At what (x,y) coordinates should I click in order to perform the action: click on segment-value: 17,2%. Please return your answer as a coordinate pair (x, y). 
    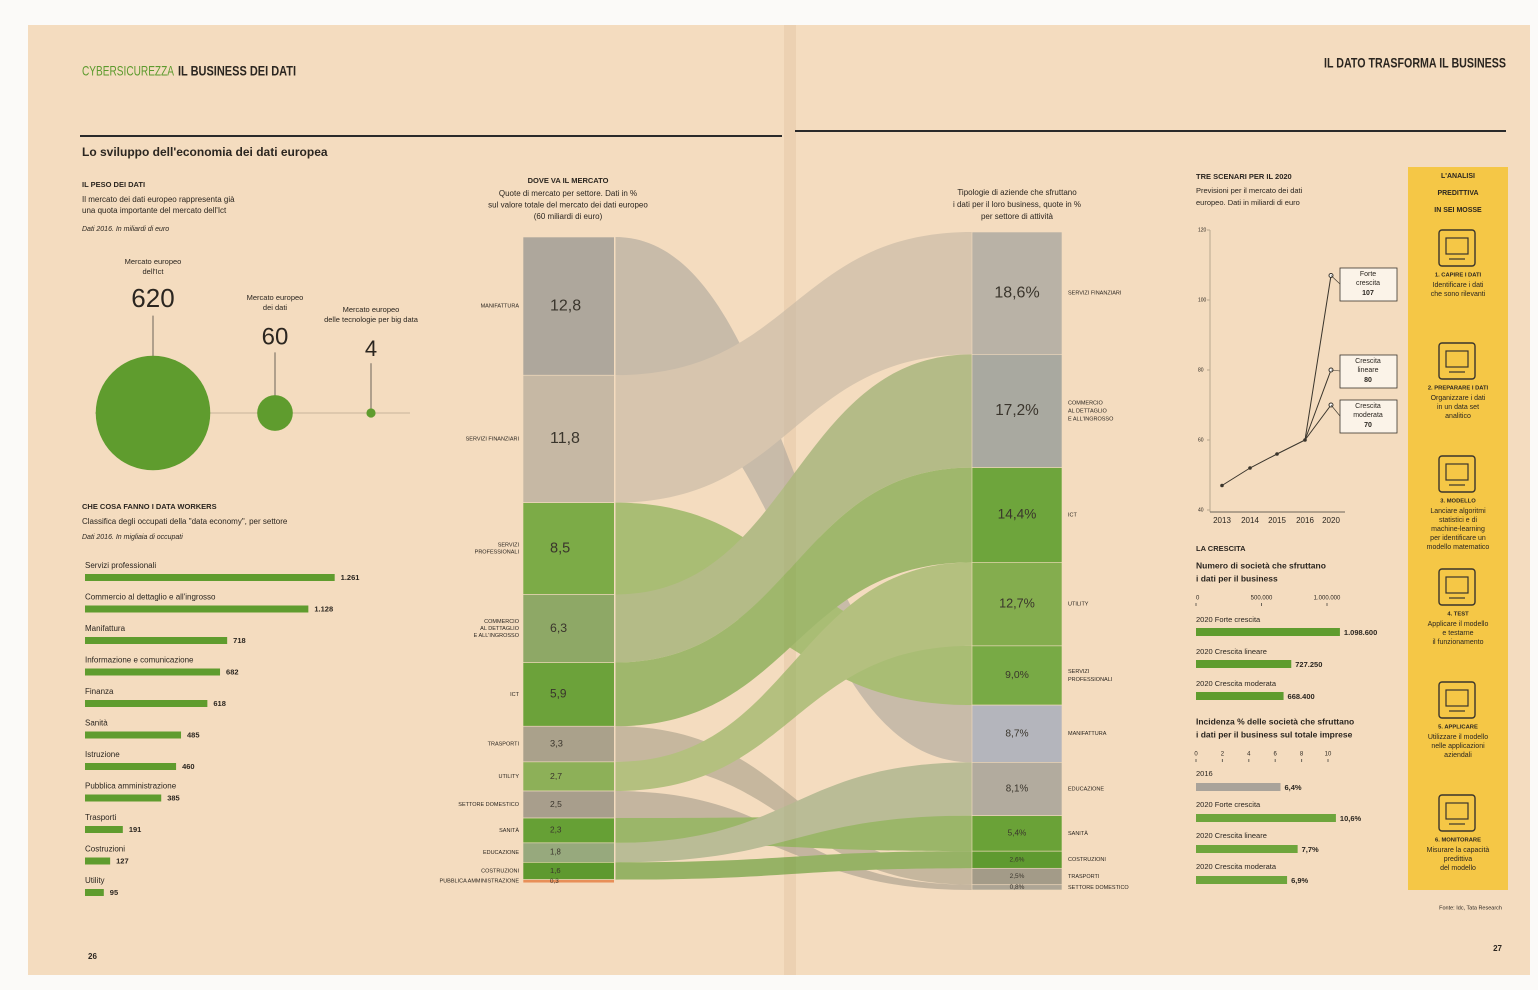
    Looking at the image, I should click on (1017, 410).